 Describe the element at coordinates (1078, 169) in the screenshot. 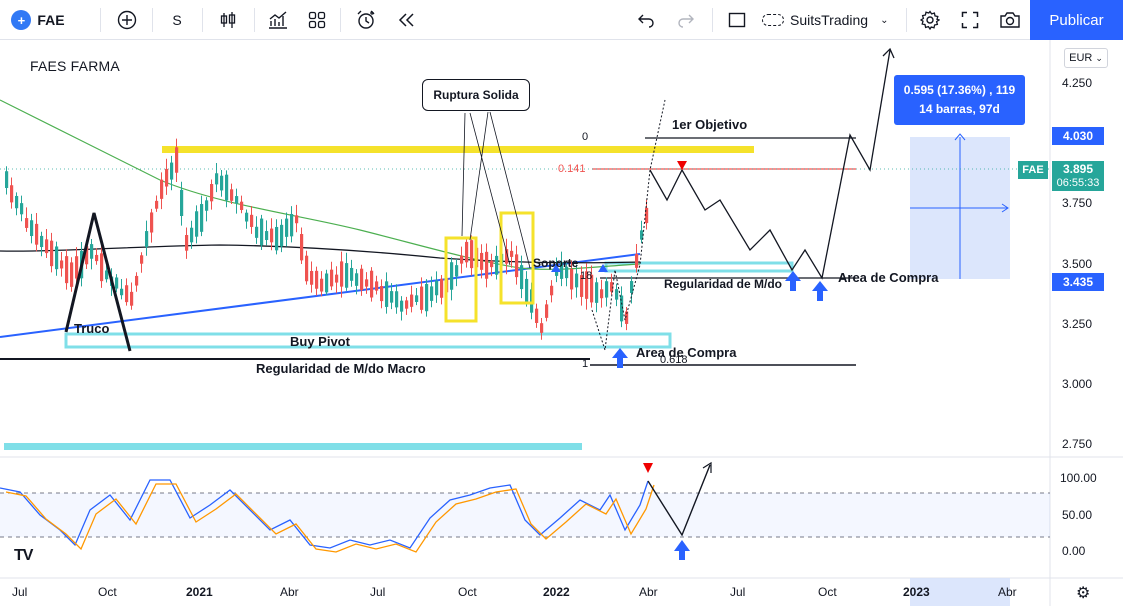

I see `current-price: 3.895` at that location.